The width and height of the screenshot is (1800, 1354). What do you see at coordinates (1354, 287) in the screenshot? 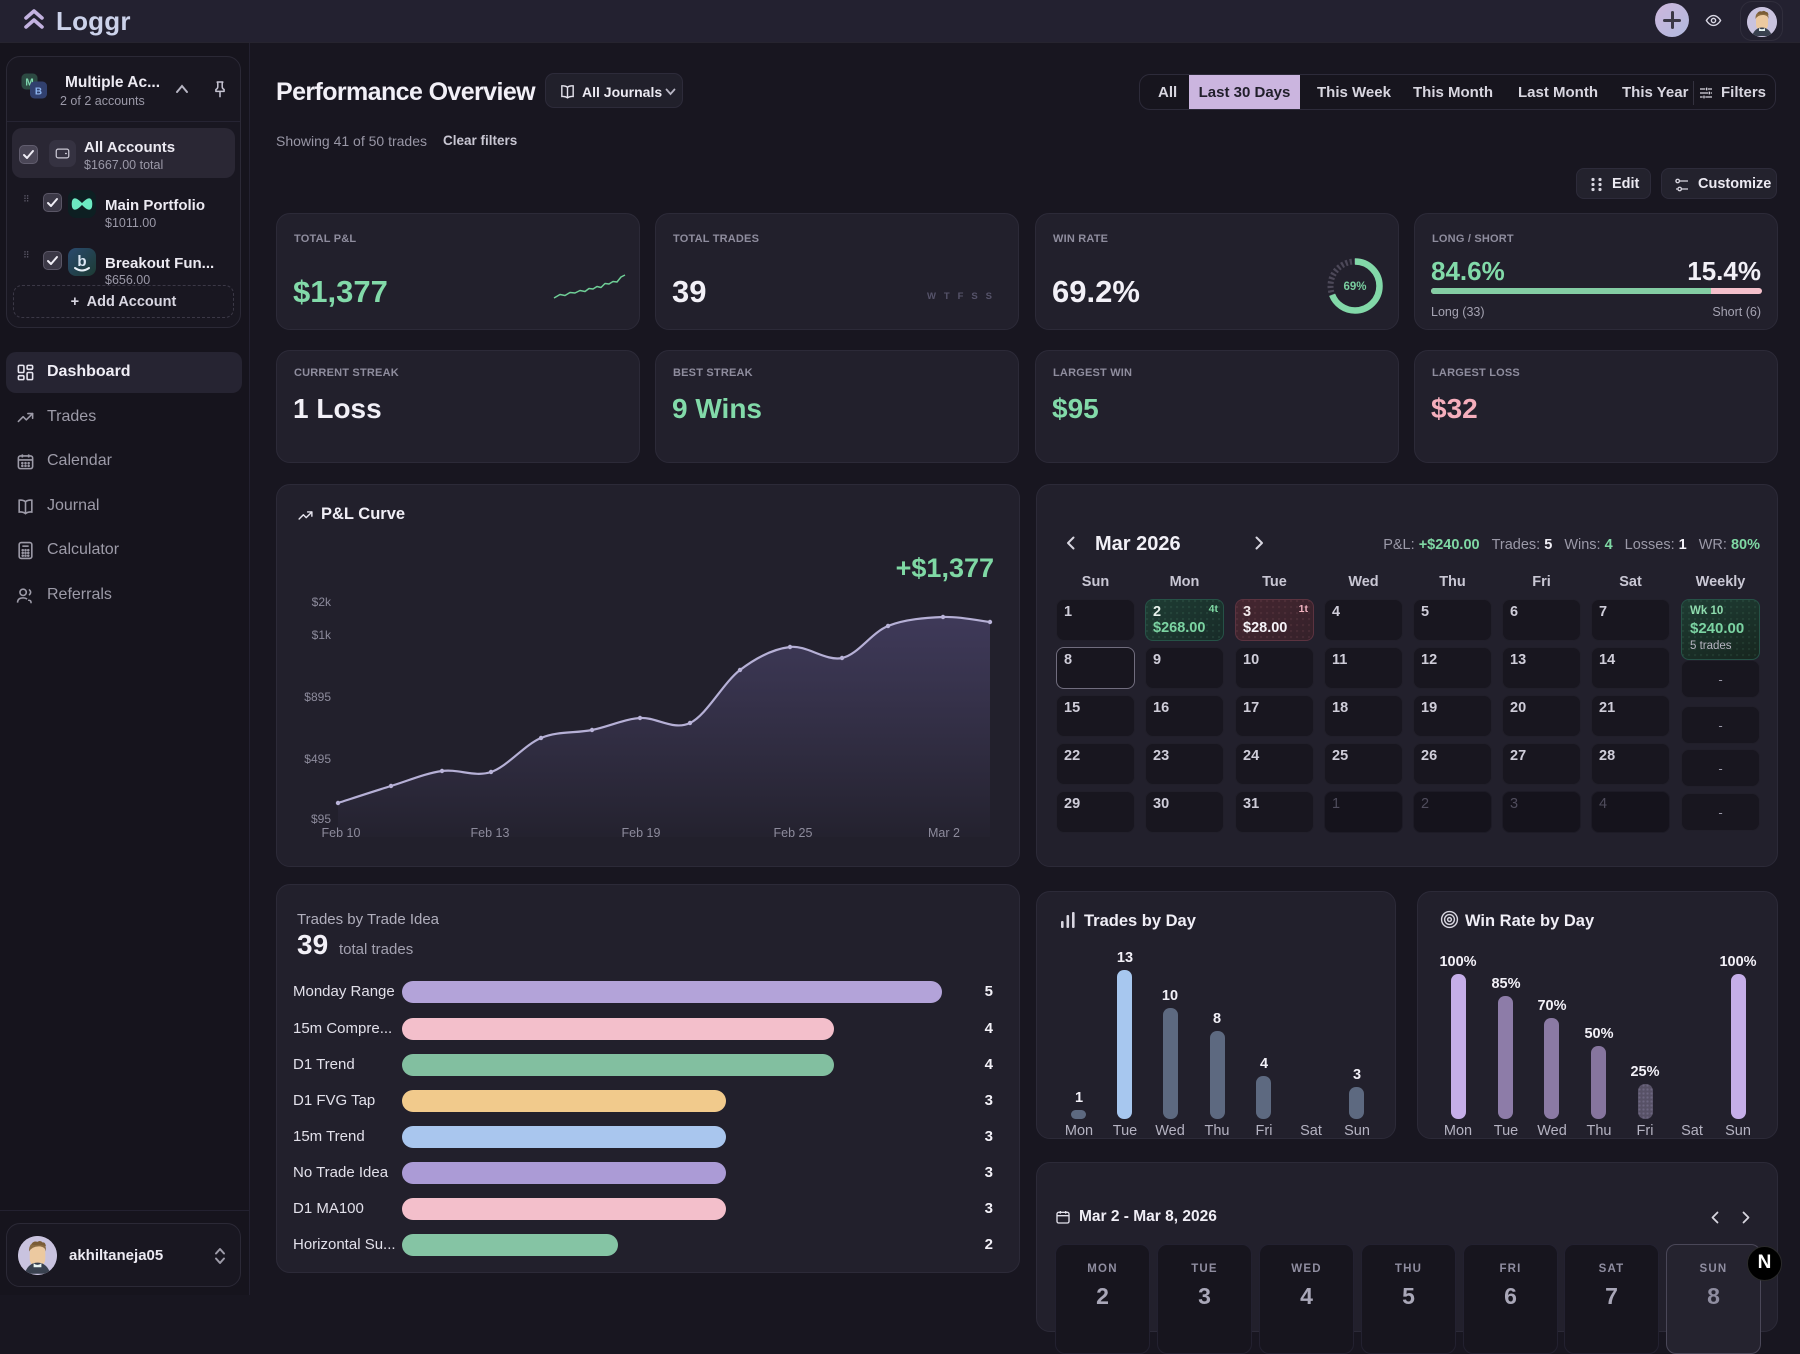
I see `svg-text: 69%` at bounding box center [1354, 287].